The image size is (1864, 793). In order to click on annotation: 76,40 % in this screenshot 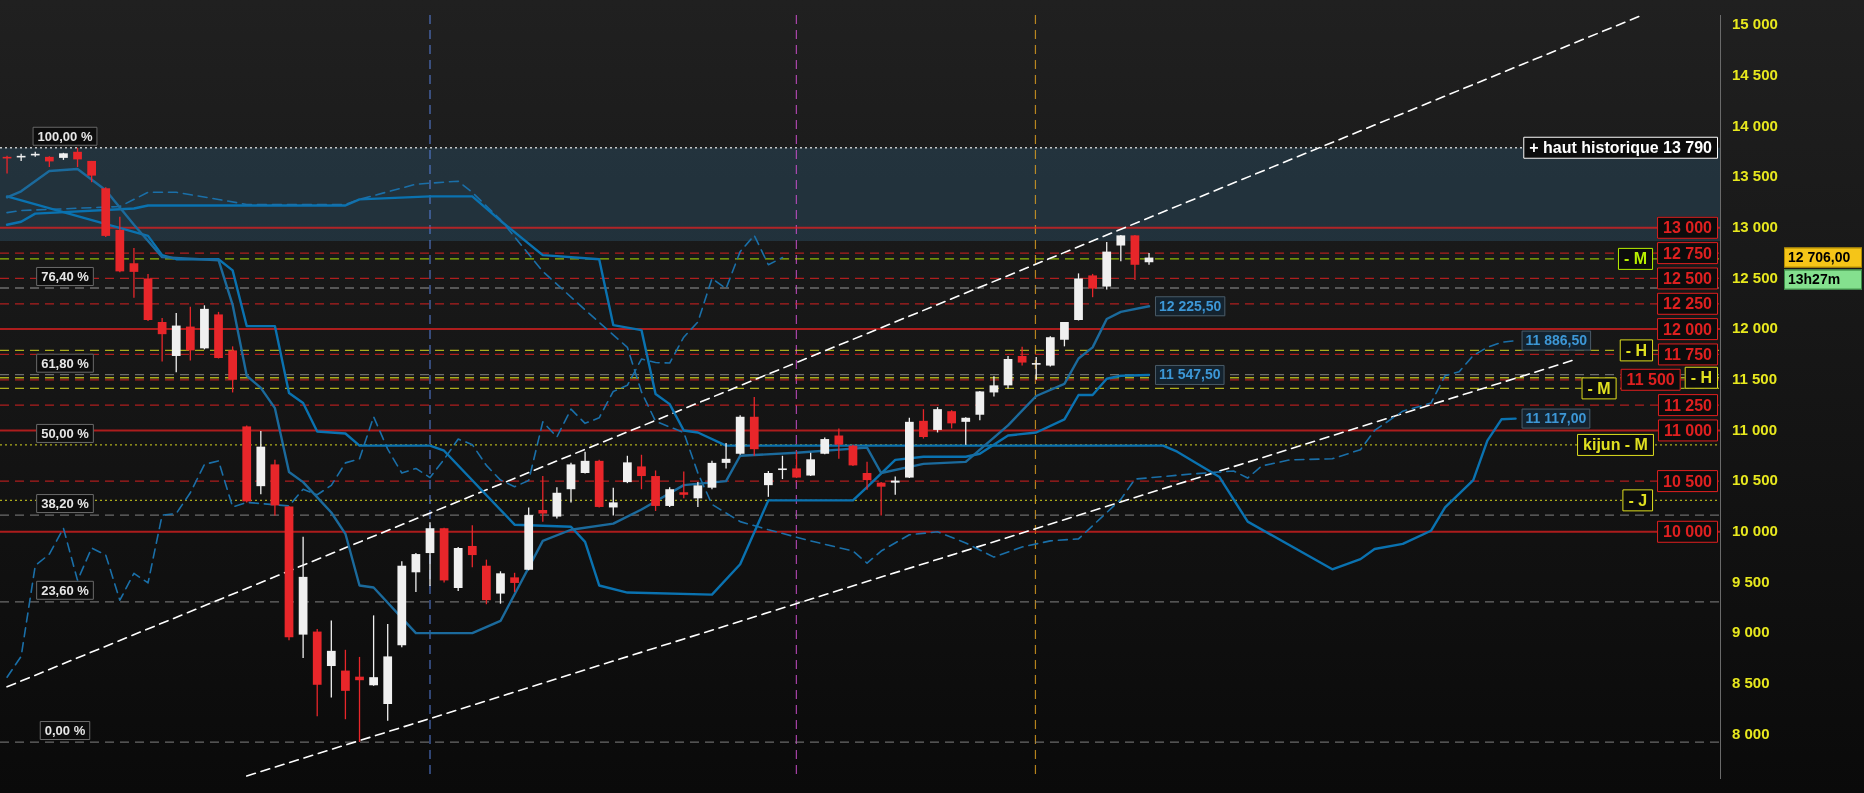, I will do `click(65, 277)`.